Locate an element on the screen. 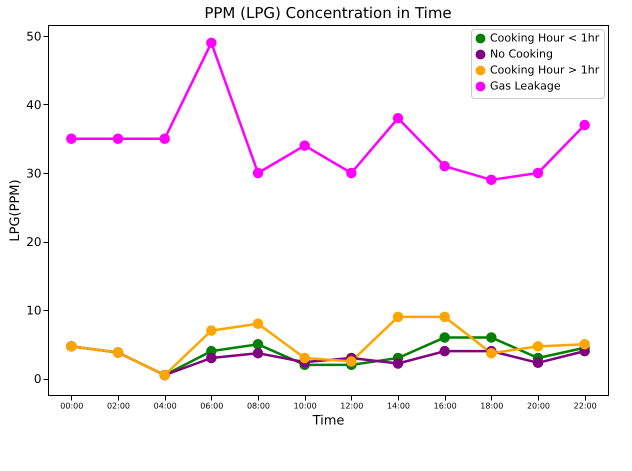 The image size is (632, 471). y-tick-label: 30 is located at coordinates (34, 173).